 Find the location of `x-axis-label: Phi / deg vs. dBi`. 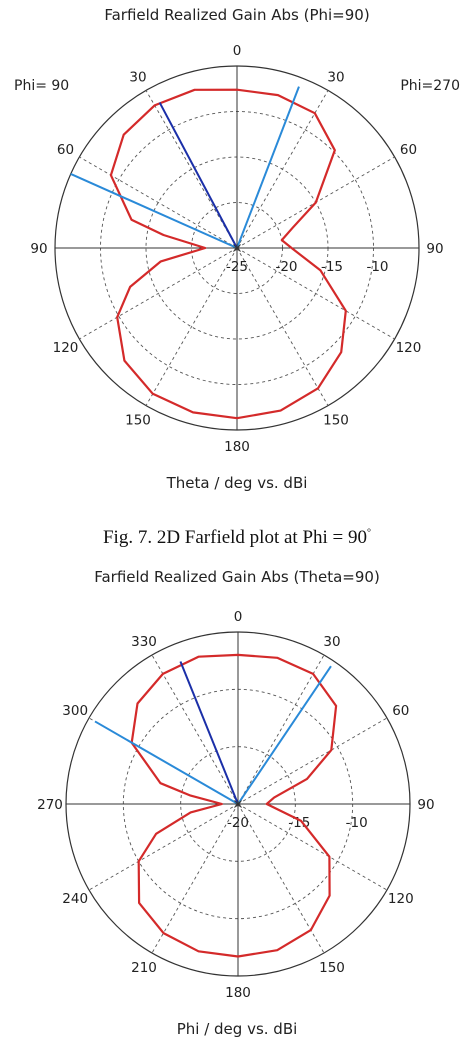

x-axis-label: Phi / deg vs. dBi is located at coordinates (237, 1029).